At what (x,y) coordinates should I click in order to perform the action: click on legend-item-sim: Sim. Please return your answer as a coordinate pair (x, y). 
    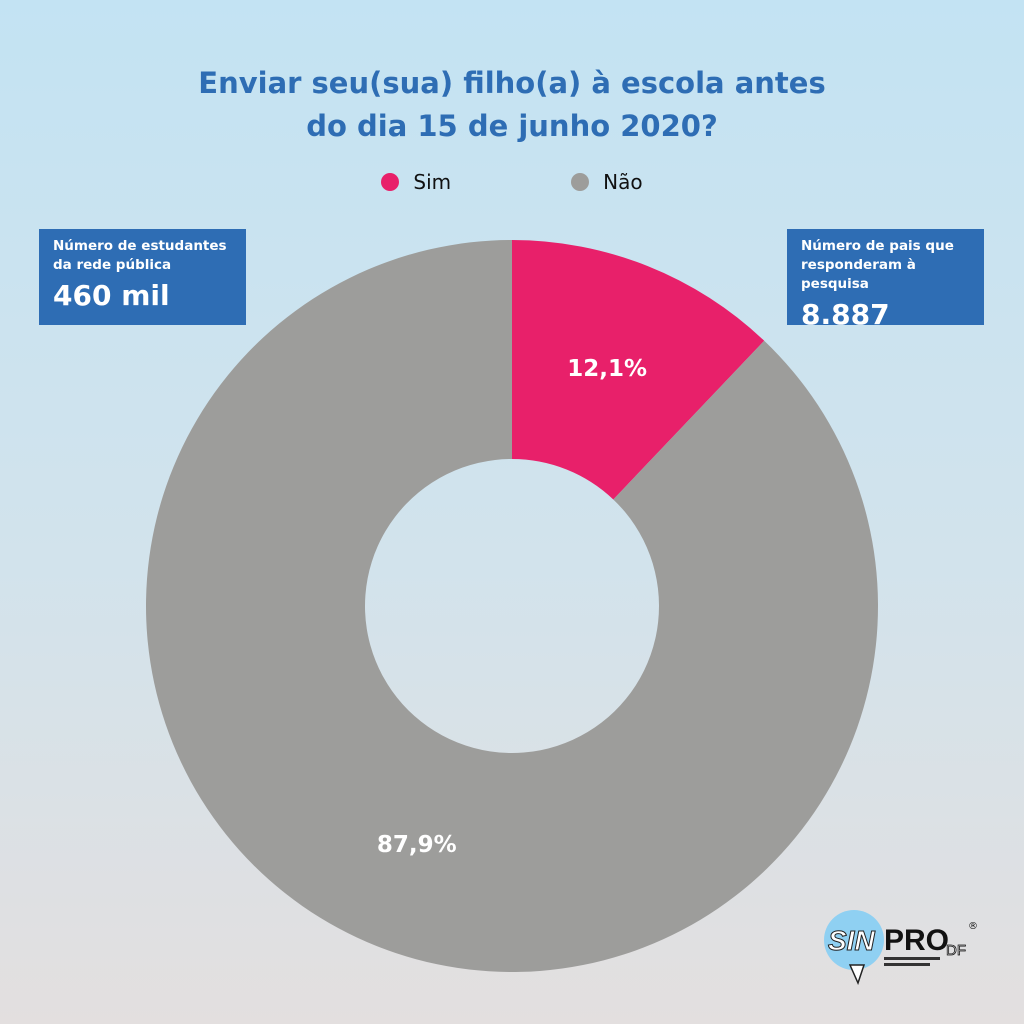
    Looking at the image, I should click on (416, 182).